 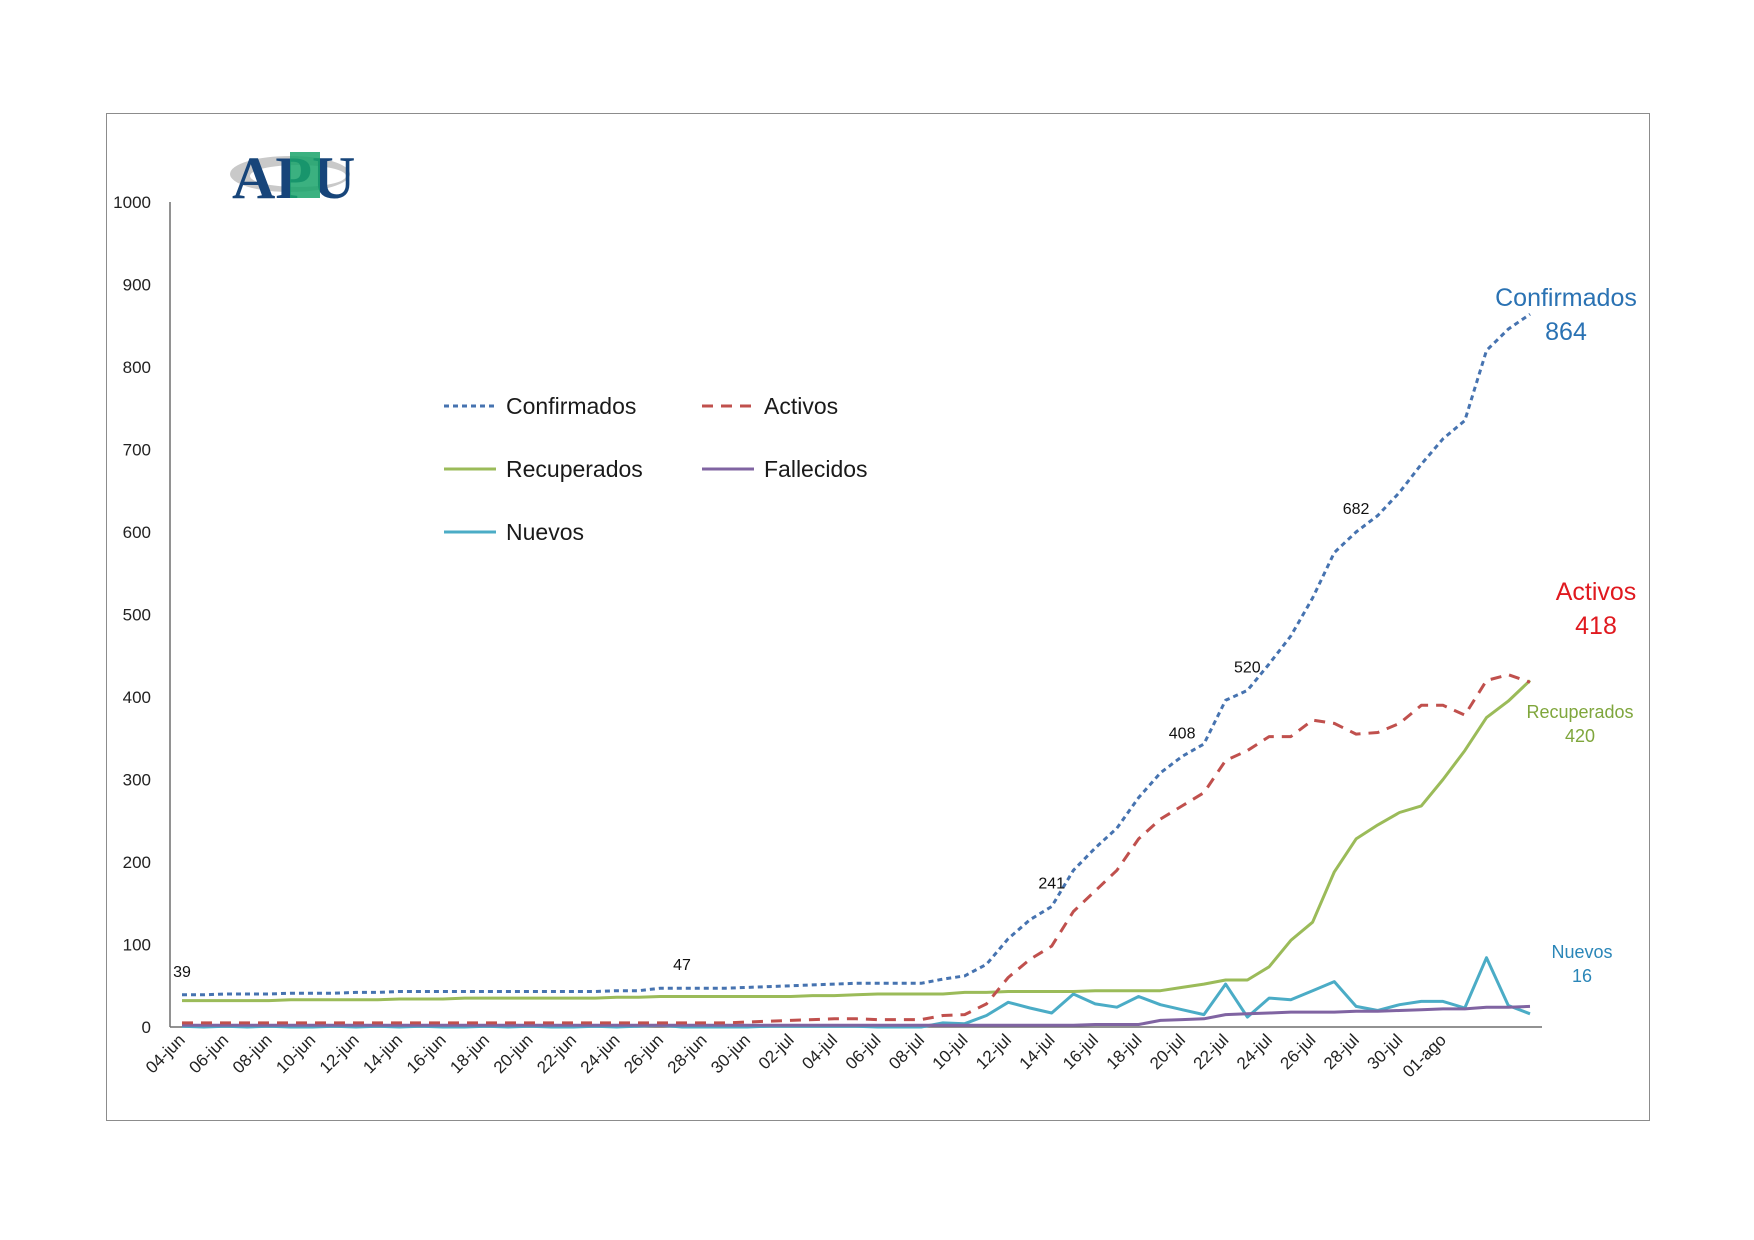 What do you see at coordinates (574, 468) in the screenshot?
I see `legend-label: Recuperados` at bounding box center [574, 468].